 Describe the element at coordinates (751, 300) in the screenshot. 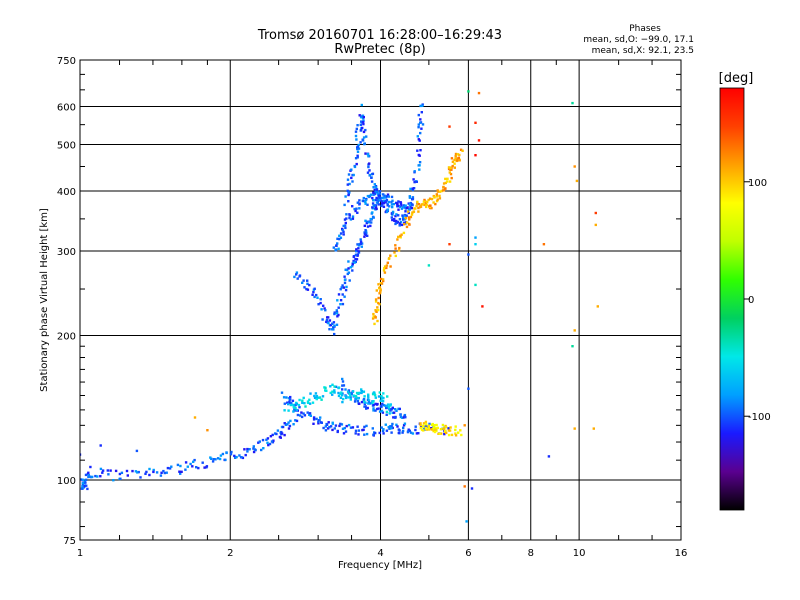

I see `colorbar-tick-label: 0` at that location.